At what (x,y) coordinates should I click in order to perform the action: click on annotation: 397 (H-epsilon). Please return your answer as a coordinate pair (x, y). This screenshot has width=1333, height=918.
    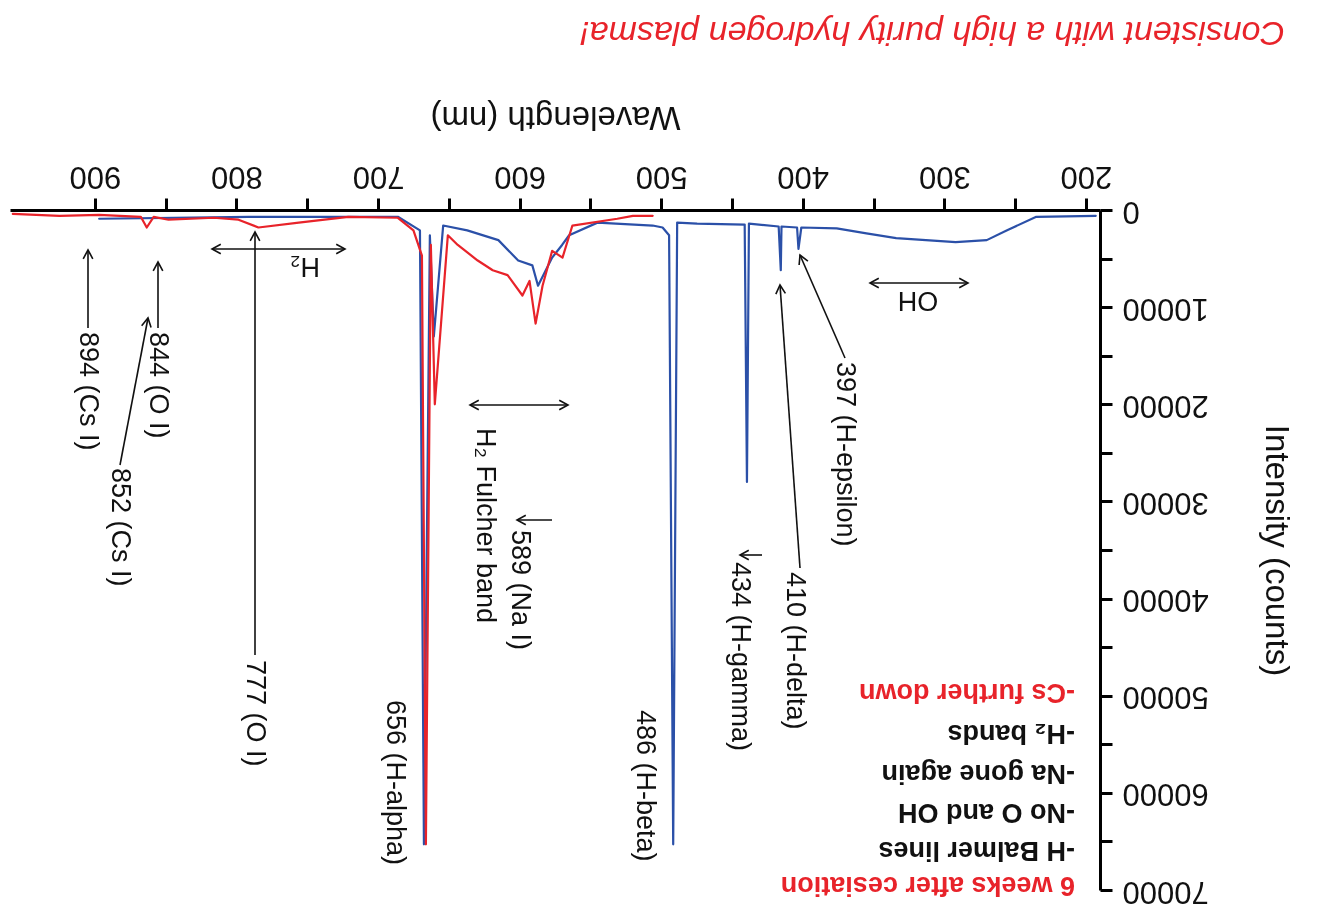
    Looking at the image, I should click on (846, 454).